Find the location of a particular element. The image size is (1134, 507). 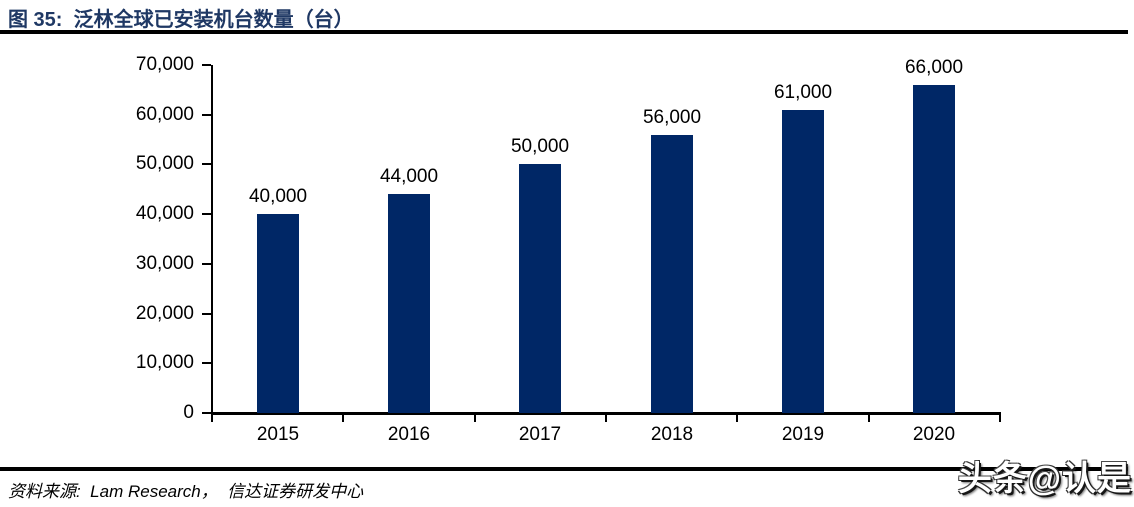

bar-2015 is located at coordinates (278, 313).